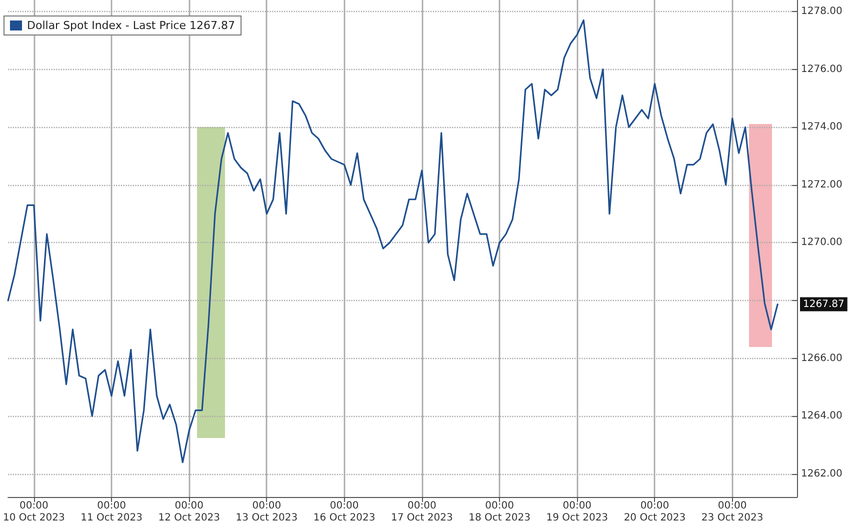 Image resolution: width=848 pixels, height=527 pixels. I want to click on x-tick-label: 00:00 13 Oct 2023, so click(267, 512).